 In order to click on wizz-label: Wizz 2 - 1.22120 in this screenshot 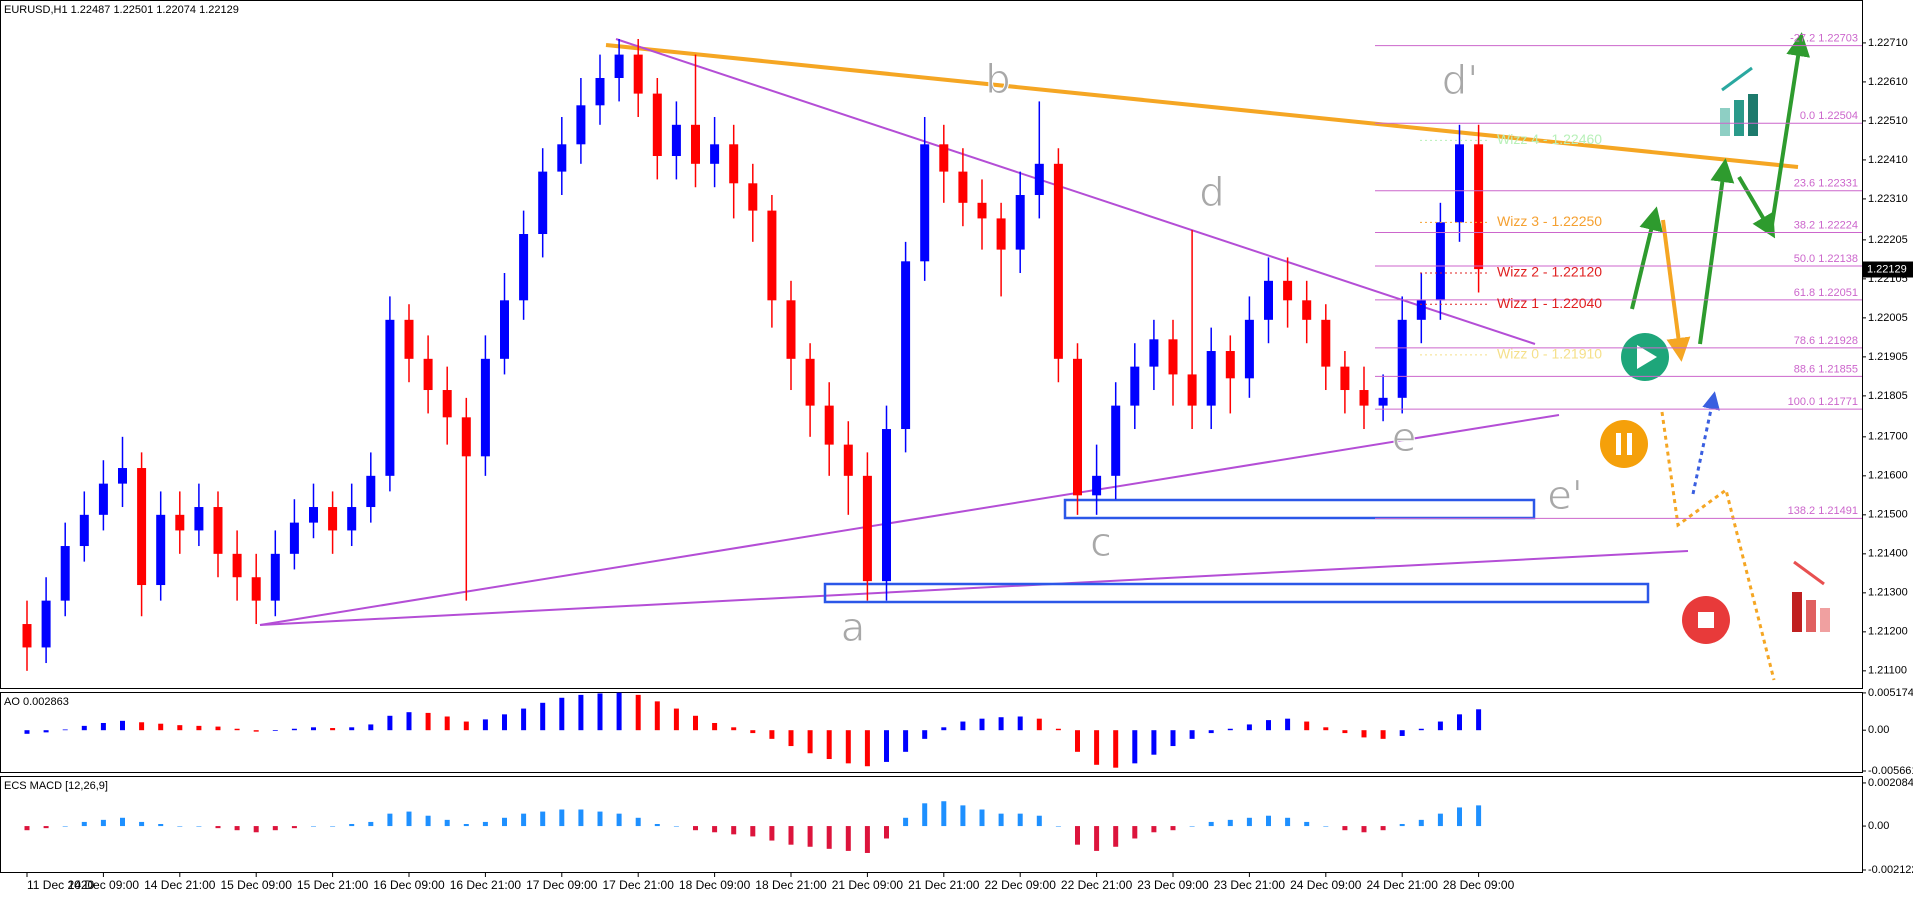, I will do `click(1549, 272)`.